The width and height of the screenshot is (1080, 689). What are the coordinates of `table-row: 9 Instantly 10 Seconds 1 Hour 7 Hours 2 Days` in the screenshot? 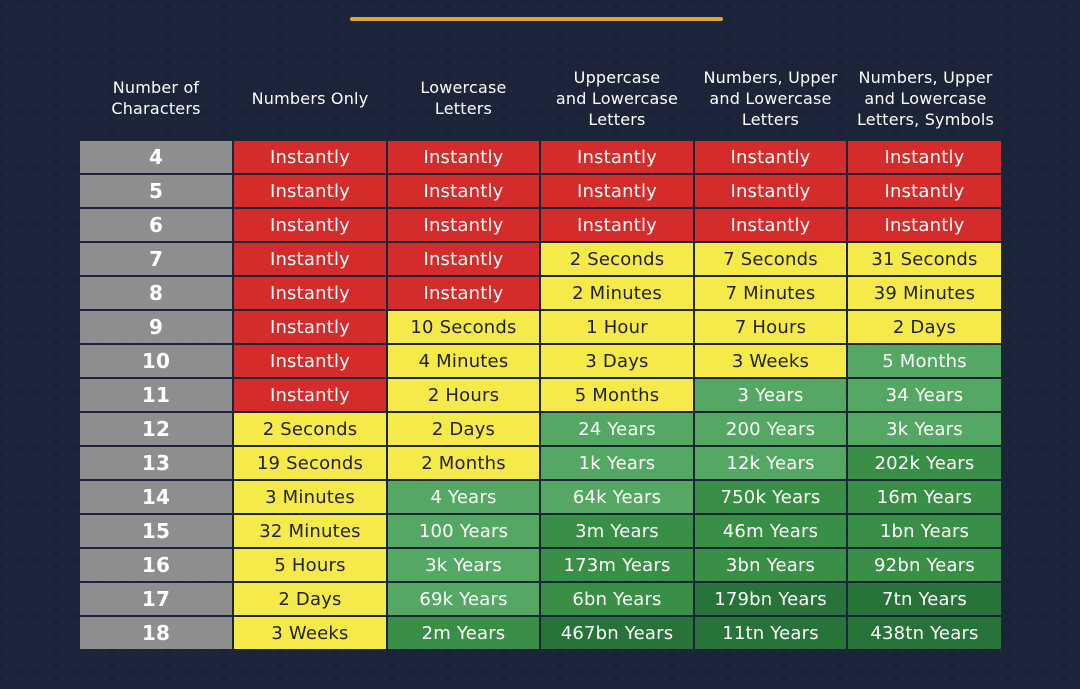 It's located at (541, 327).